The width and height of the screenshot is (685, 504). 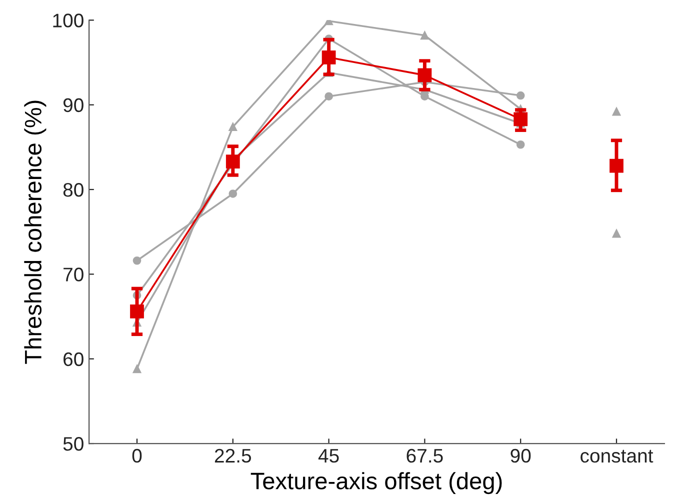 What do you see at coordinates (376, 483) in the screenshot?
I see `x-axis-title: Texture-axis offset (deg)` at bounding box center [376, 483].